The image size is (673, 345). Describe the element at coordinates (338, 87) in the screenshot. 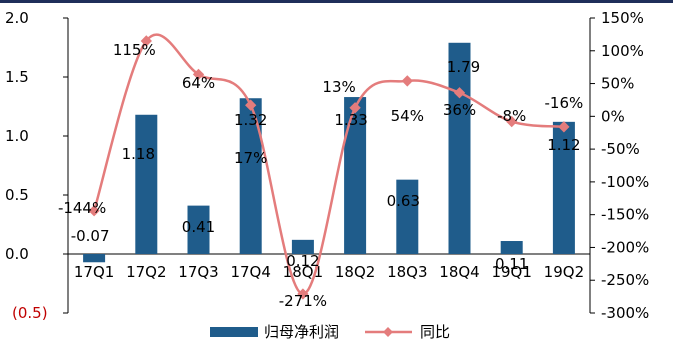

I see `line-value-label: 13%` at that location.